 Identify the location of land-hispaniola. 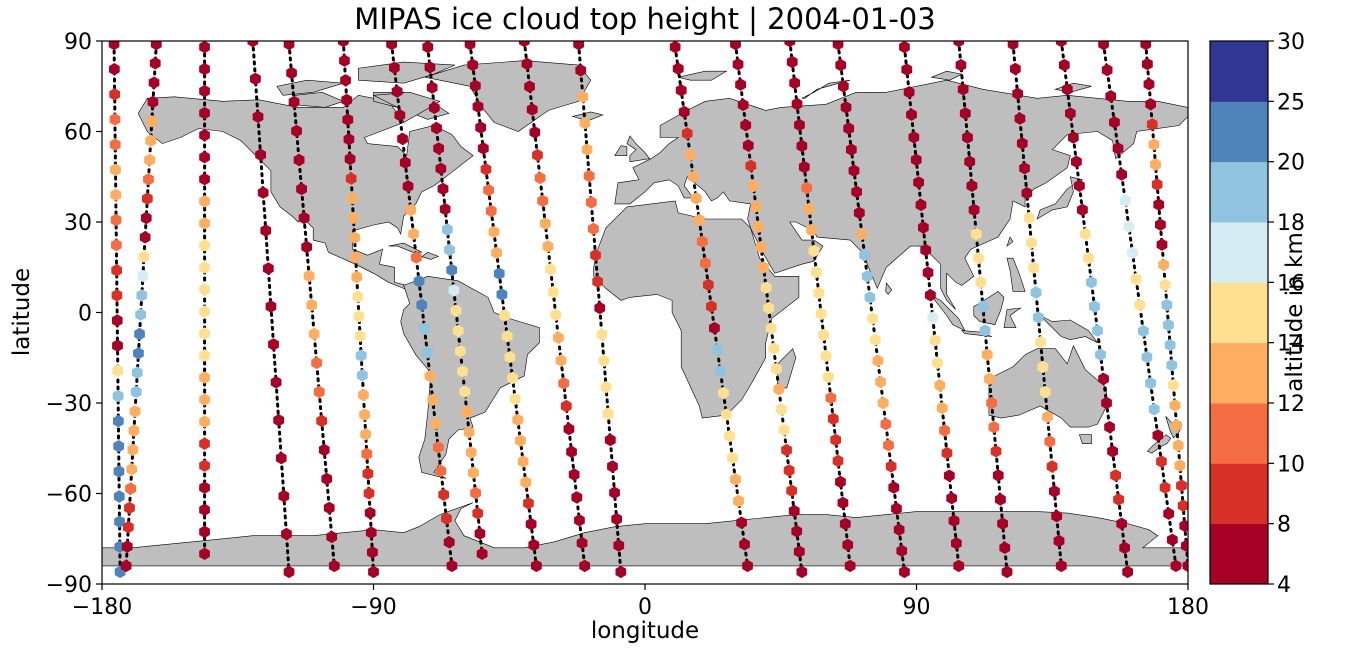
(430, 255).